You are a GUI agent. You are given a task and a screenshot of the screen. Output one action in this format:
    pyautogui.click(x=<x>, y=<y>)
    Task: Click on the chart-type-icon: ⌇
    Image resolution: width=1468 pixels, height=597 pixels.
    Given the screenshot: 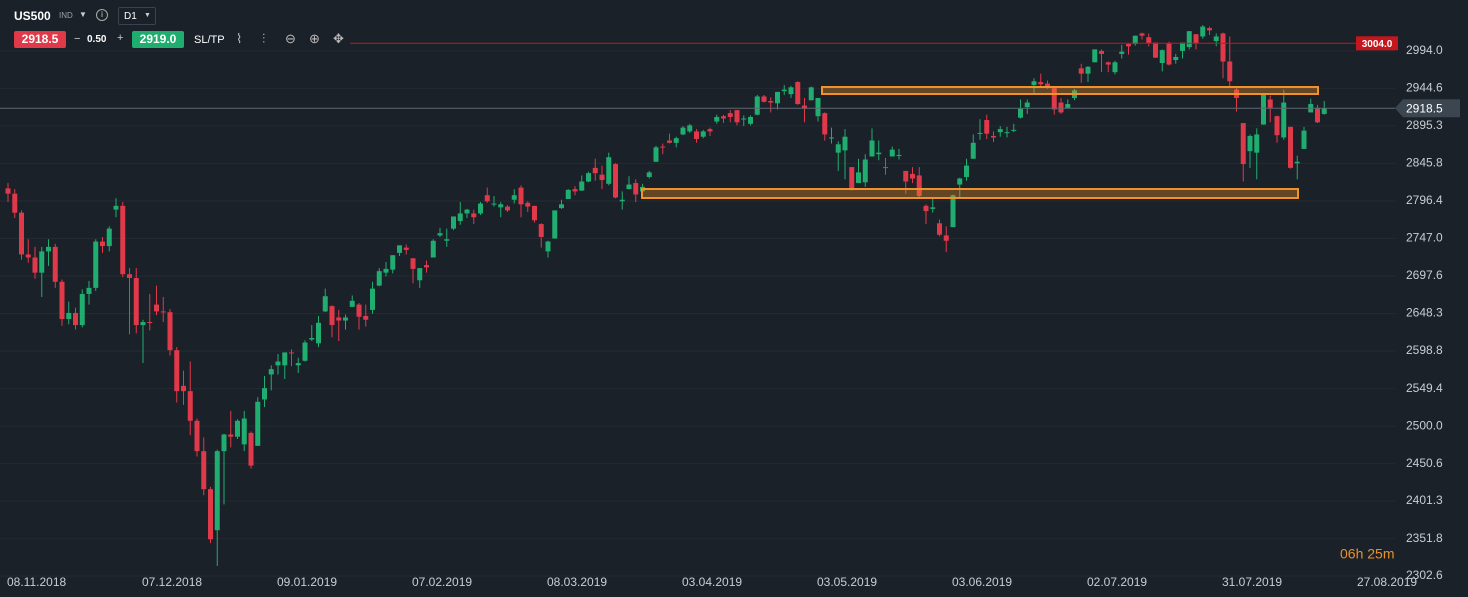 What is the action you would take?
    pyautogui.click(x=239, y=38)
    